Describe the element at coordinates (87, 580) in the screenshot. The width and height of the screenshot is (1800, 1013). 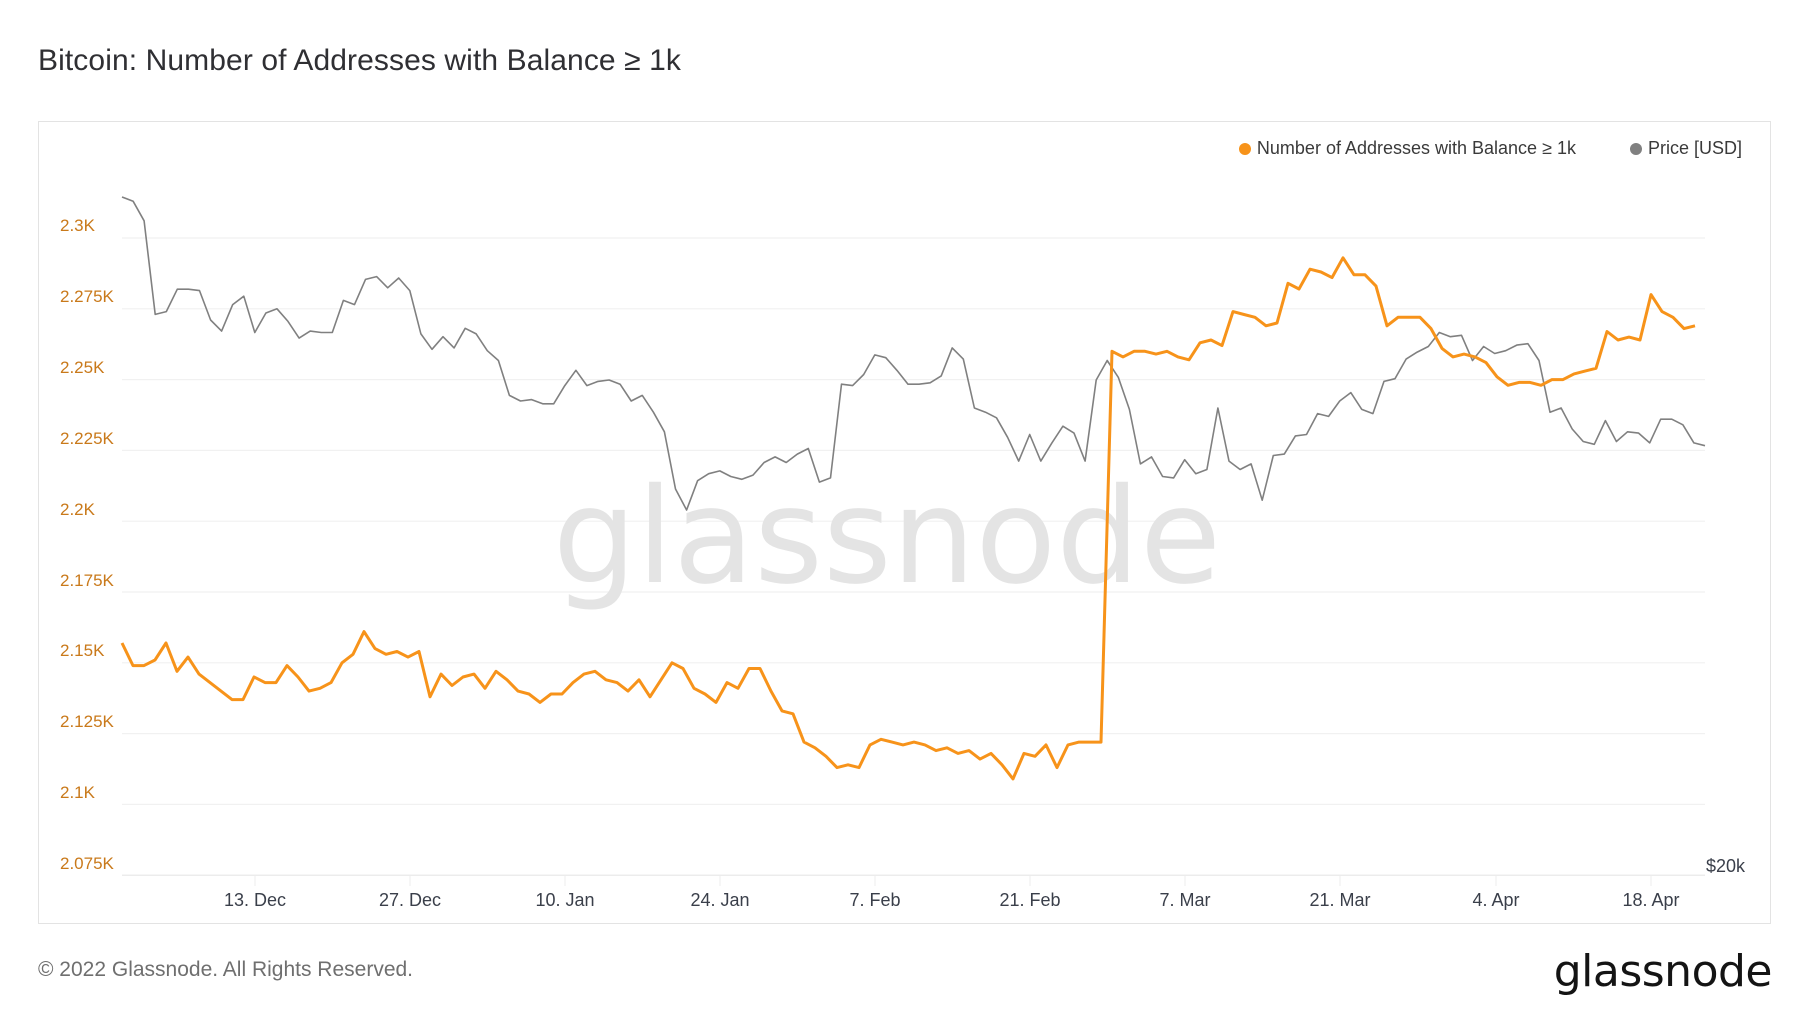
I see `y-tick-label: 2.175K` at that location.